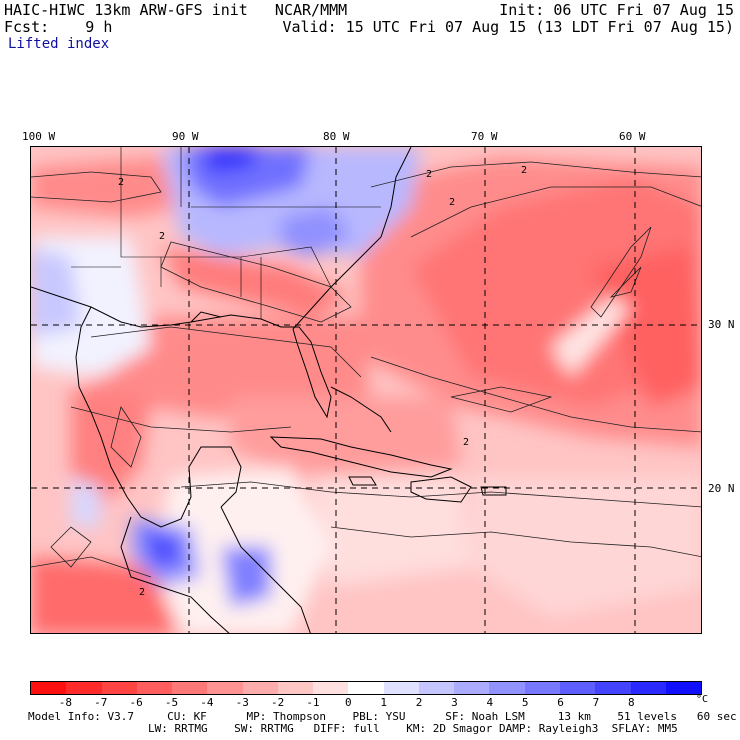 The width and height of the screenshot is (740, 740). What do you see at coordinates (525, 702) in the screenshot?
I see `colorbar-tick-label: 5` at bounding box center [525, 702].